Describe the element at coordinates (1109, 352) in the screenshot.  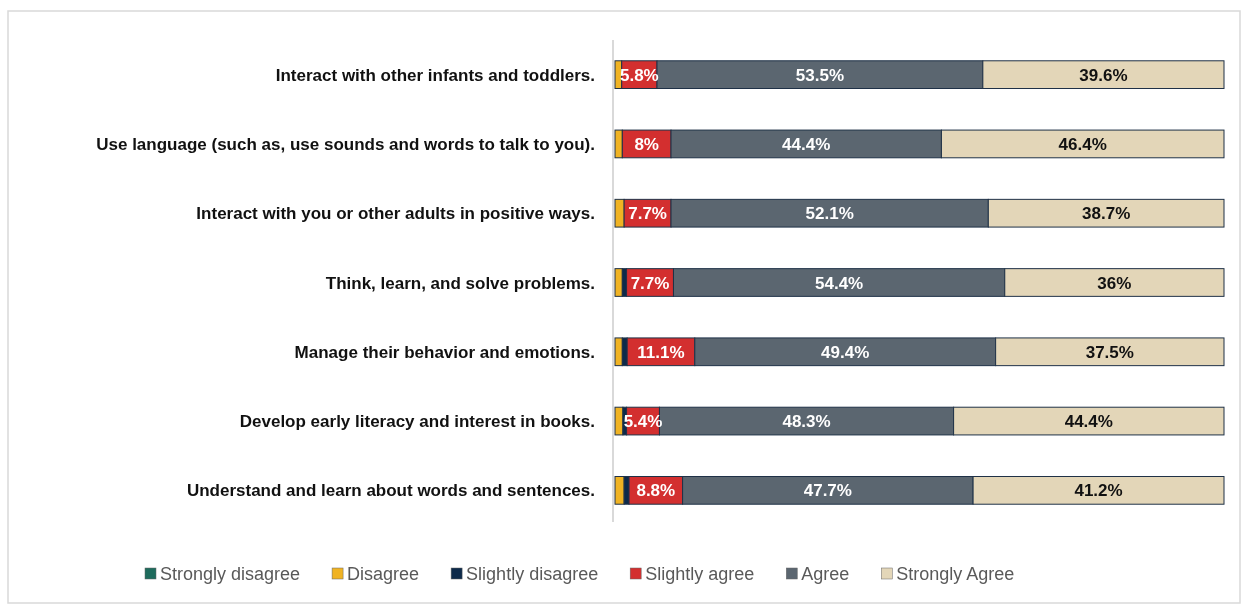
I see `data-label: 37.5%` at that location.